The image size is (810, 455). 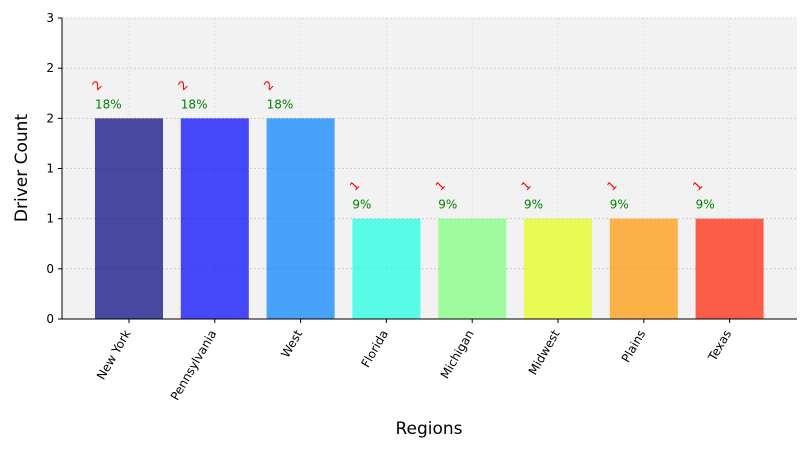 I want to click on x-tick-label: West, so click(x=291, y=343).